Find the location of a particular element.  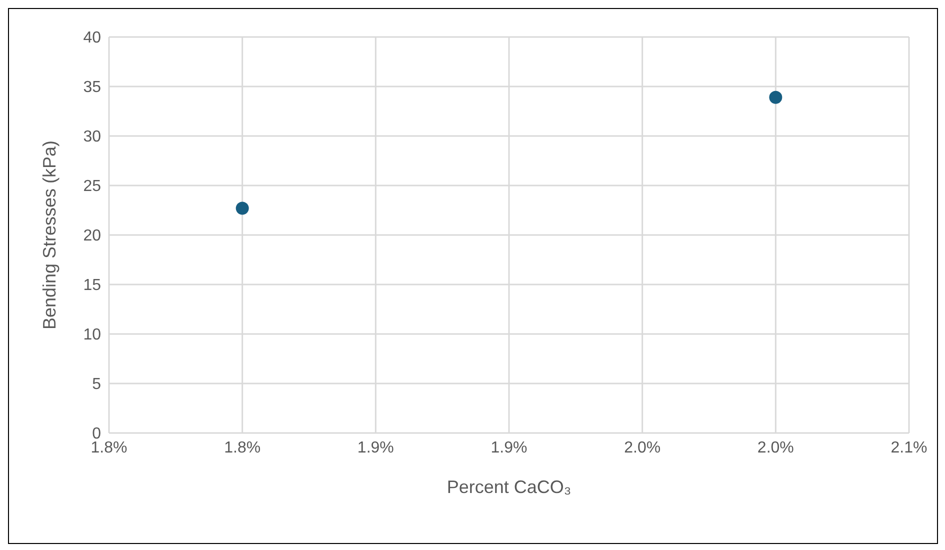

x-axis-title: Percent CaCO₃ is located at coordinates (509, 487).